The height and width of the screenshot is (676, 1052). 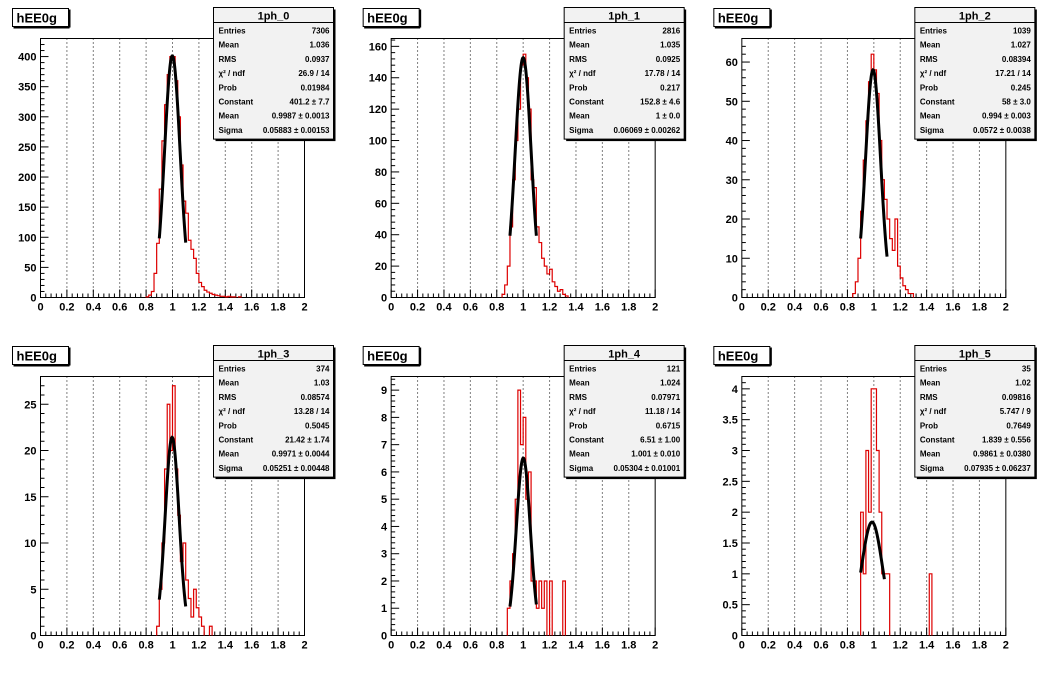 I want to click on x-tick-label: 1.2, so click(x=198, y=308).